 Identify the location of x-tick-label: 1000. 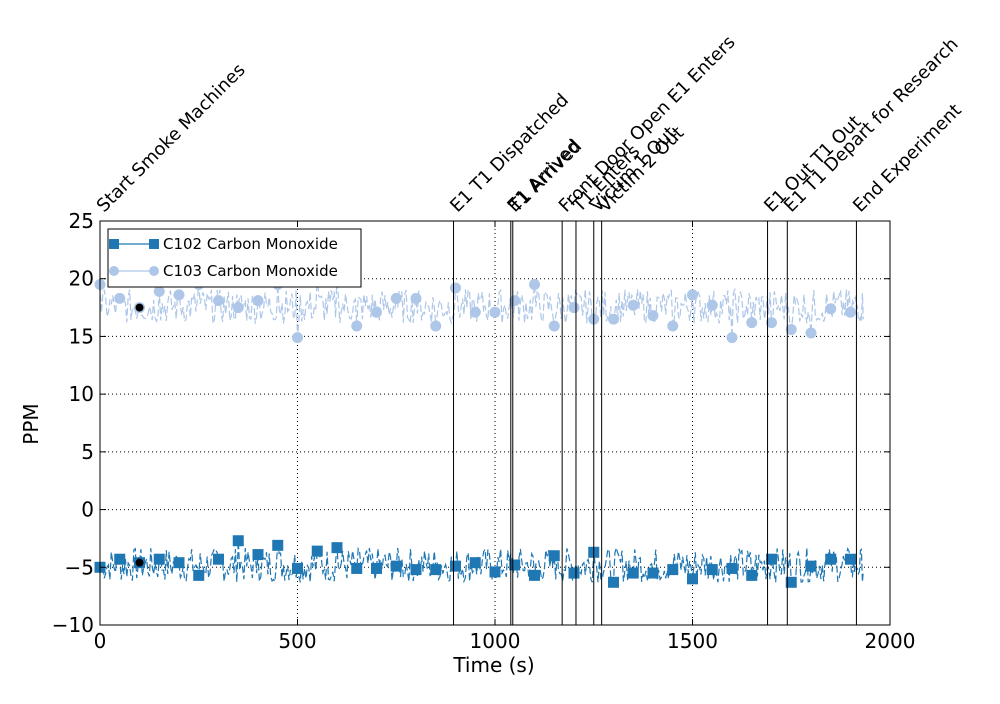
(495, 641).